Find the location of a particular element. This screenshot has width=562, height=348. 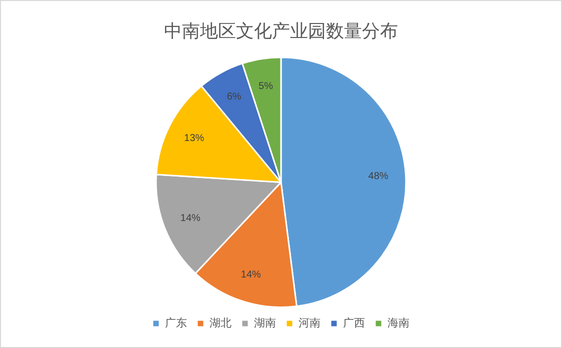

chart-title: 中南地区文化产业园数量分布 is located at coordinates (281, 30).